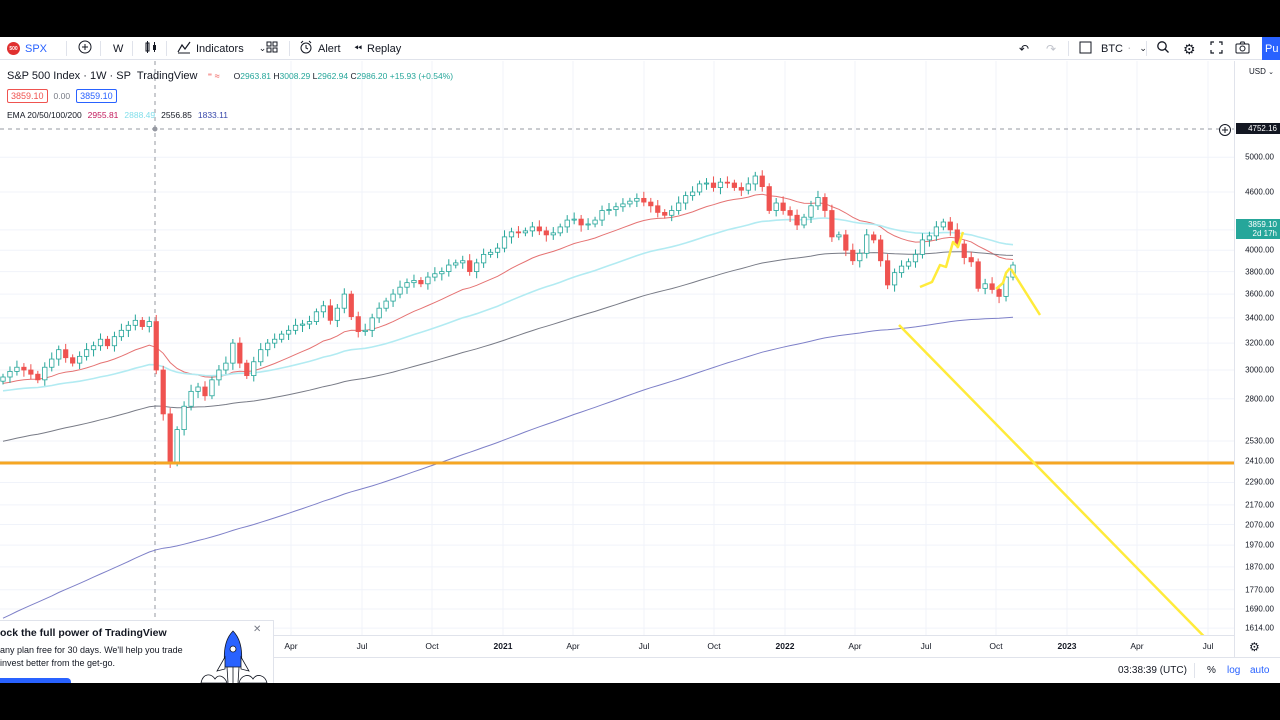  I want to click on layout-button, so click(1085, 48).